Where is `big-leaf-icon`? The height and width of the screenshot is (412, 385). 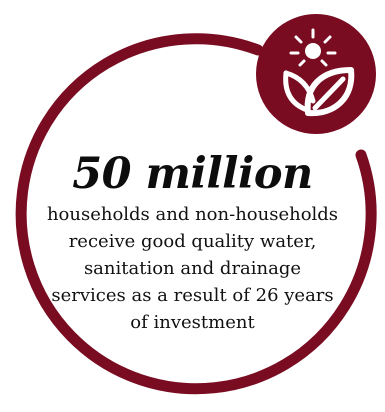 big-leaf-icon is located at coordinates (329, 92).